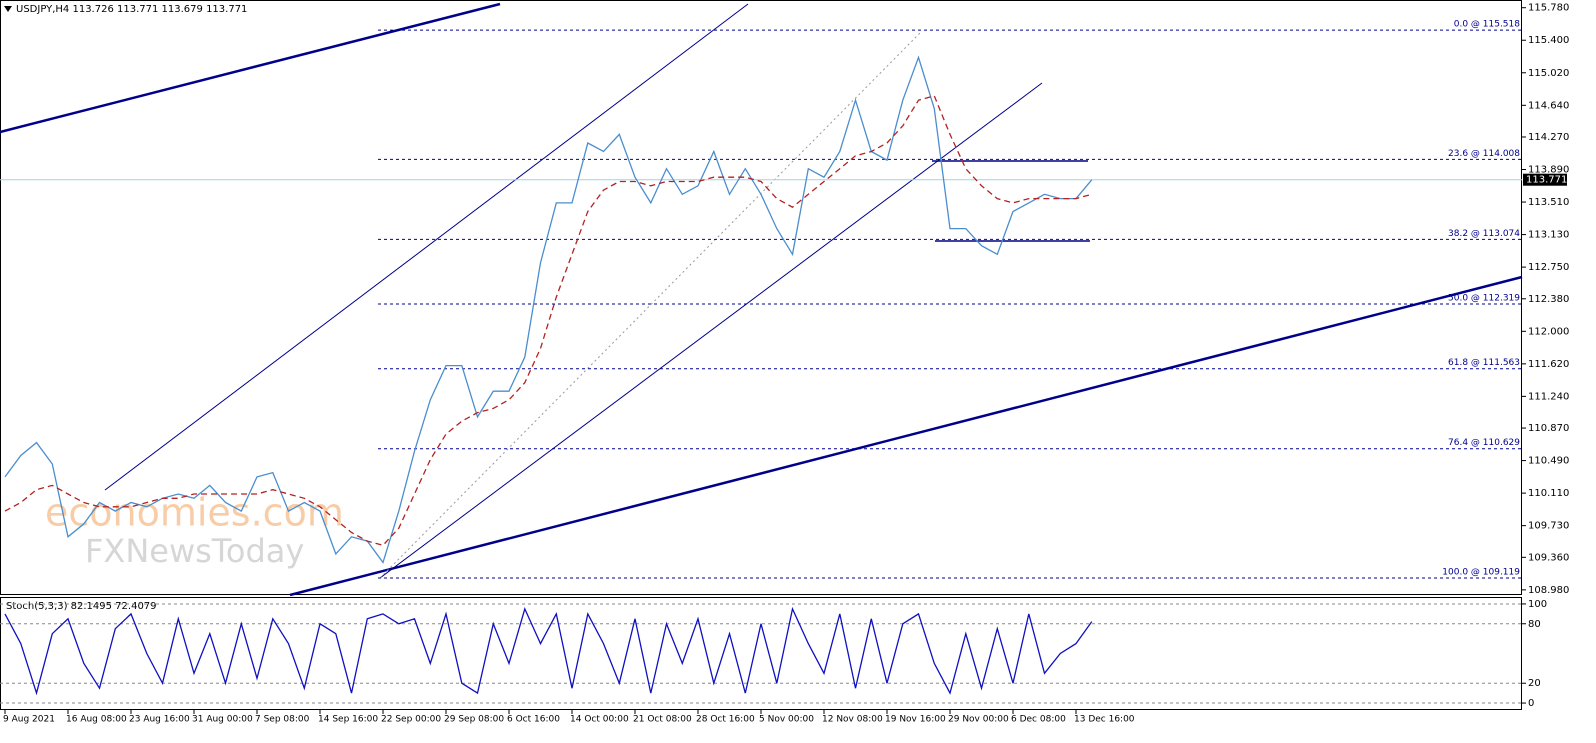  Describe the element at coordinates (1487, 25) in the screenshot. I see `fib-label: 0.0 @ 115.518` at that location.